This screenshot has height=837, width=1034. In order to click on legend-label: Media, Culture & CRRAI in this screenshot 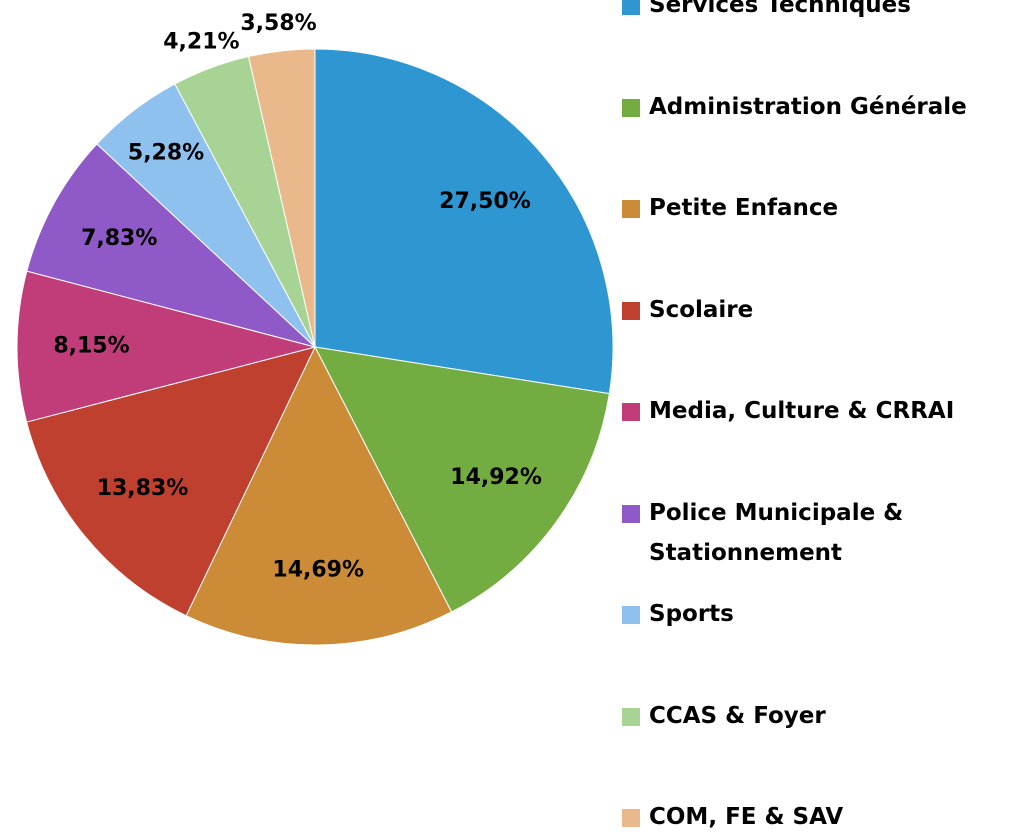, I will do `click(802, 411)`.